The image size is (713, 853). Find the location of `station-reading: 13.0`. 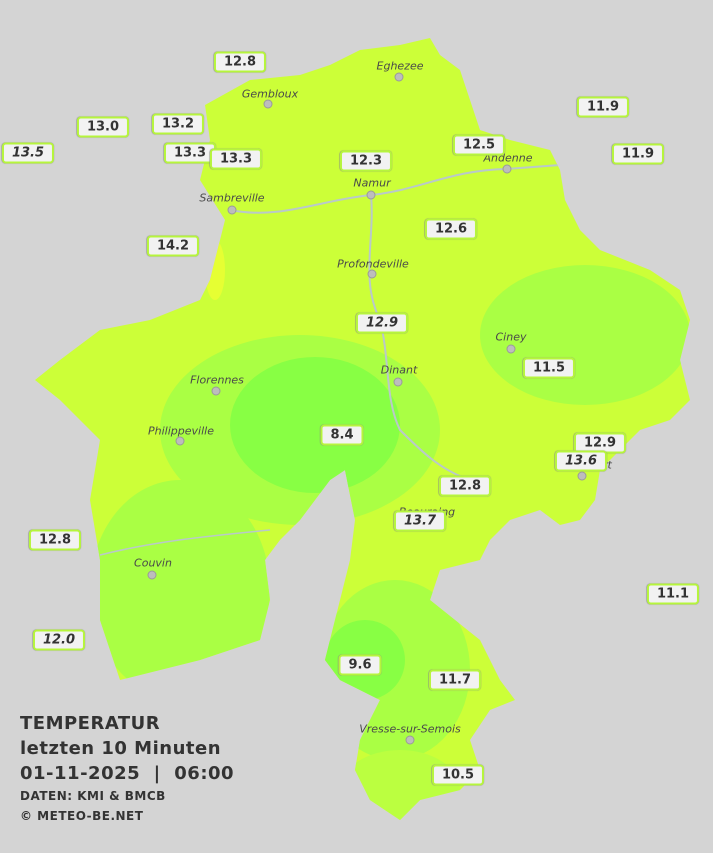

station-reading: 13.0 is located at coordinates (103, 127).